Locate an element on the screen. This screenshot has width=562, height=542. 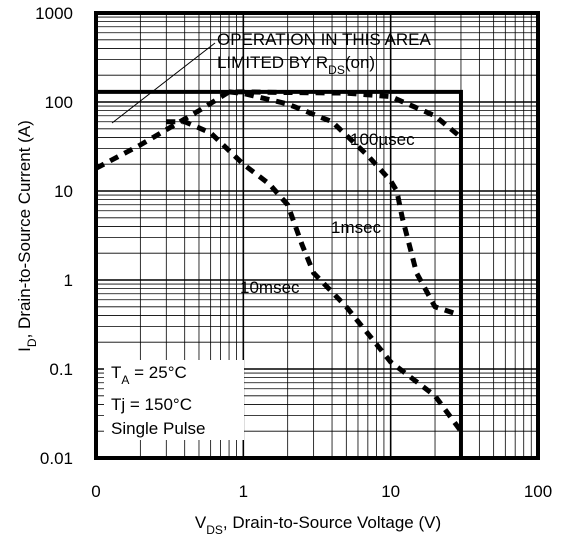
x-tick-label: 1 is located at coordinates (243, 491).